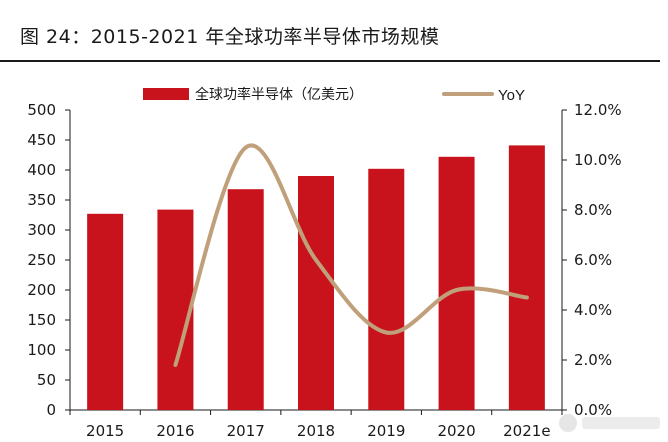 This screenshot has height=442, width=668. Describe the element at coordinates (386, 431) in the screenshot. I see `x-tick-label: 2019` at that location.